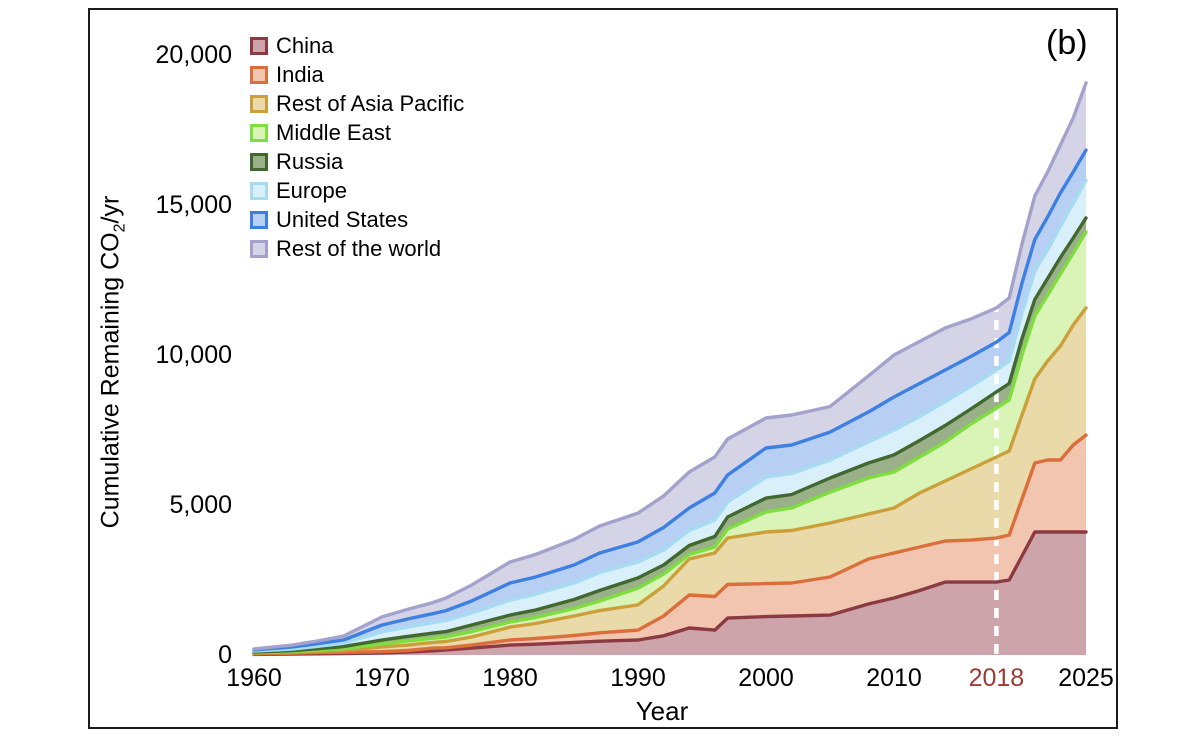  Describe the element at coordinates (120, 228) in the screenshot. I see `y-axis-label-subscript: 2` at that location.